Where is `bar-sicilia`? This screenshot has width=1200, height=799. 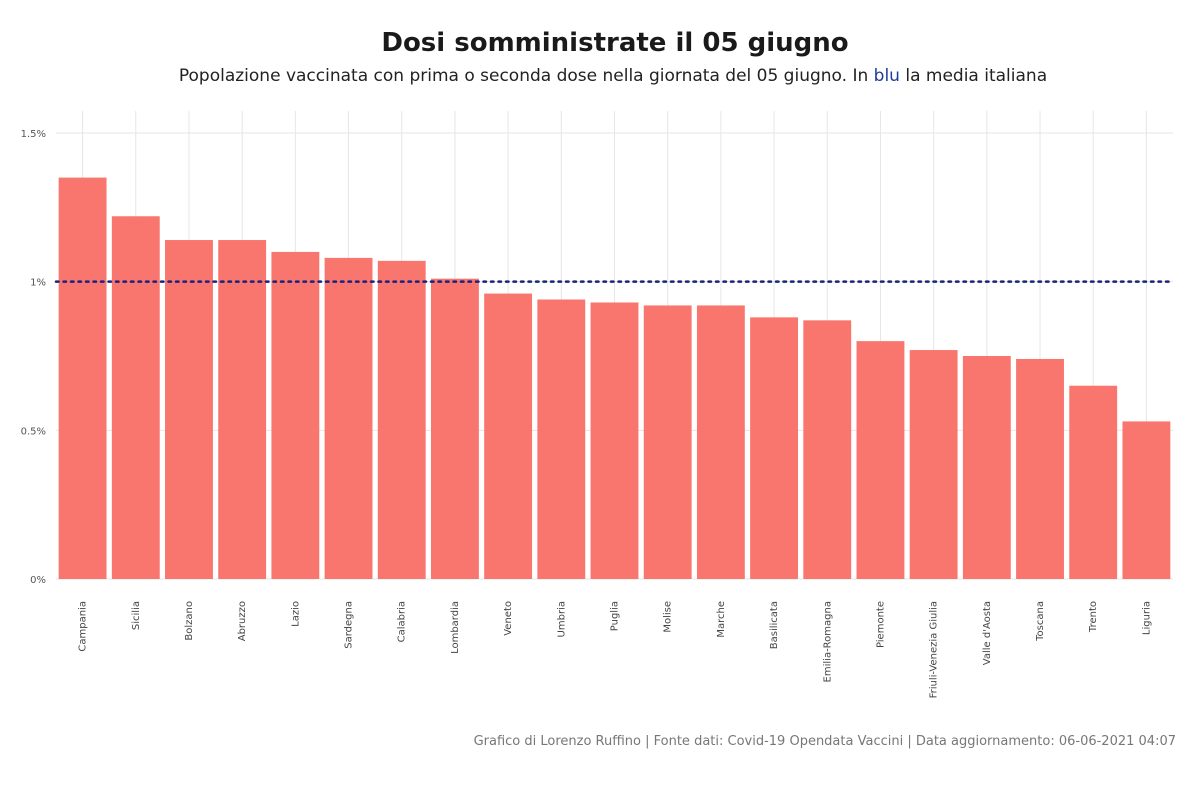 bar-sicilia is located at coordinates (135, 397).